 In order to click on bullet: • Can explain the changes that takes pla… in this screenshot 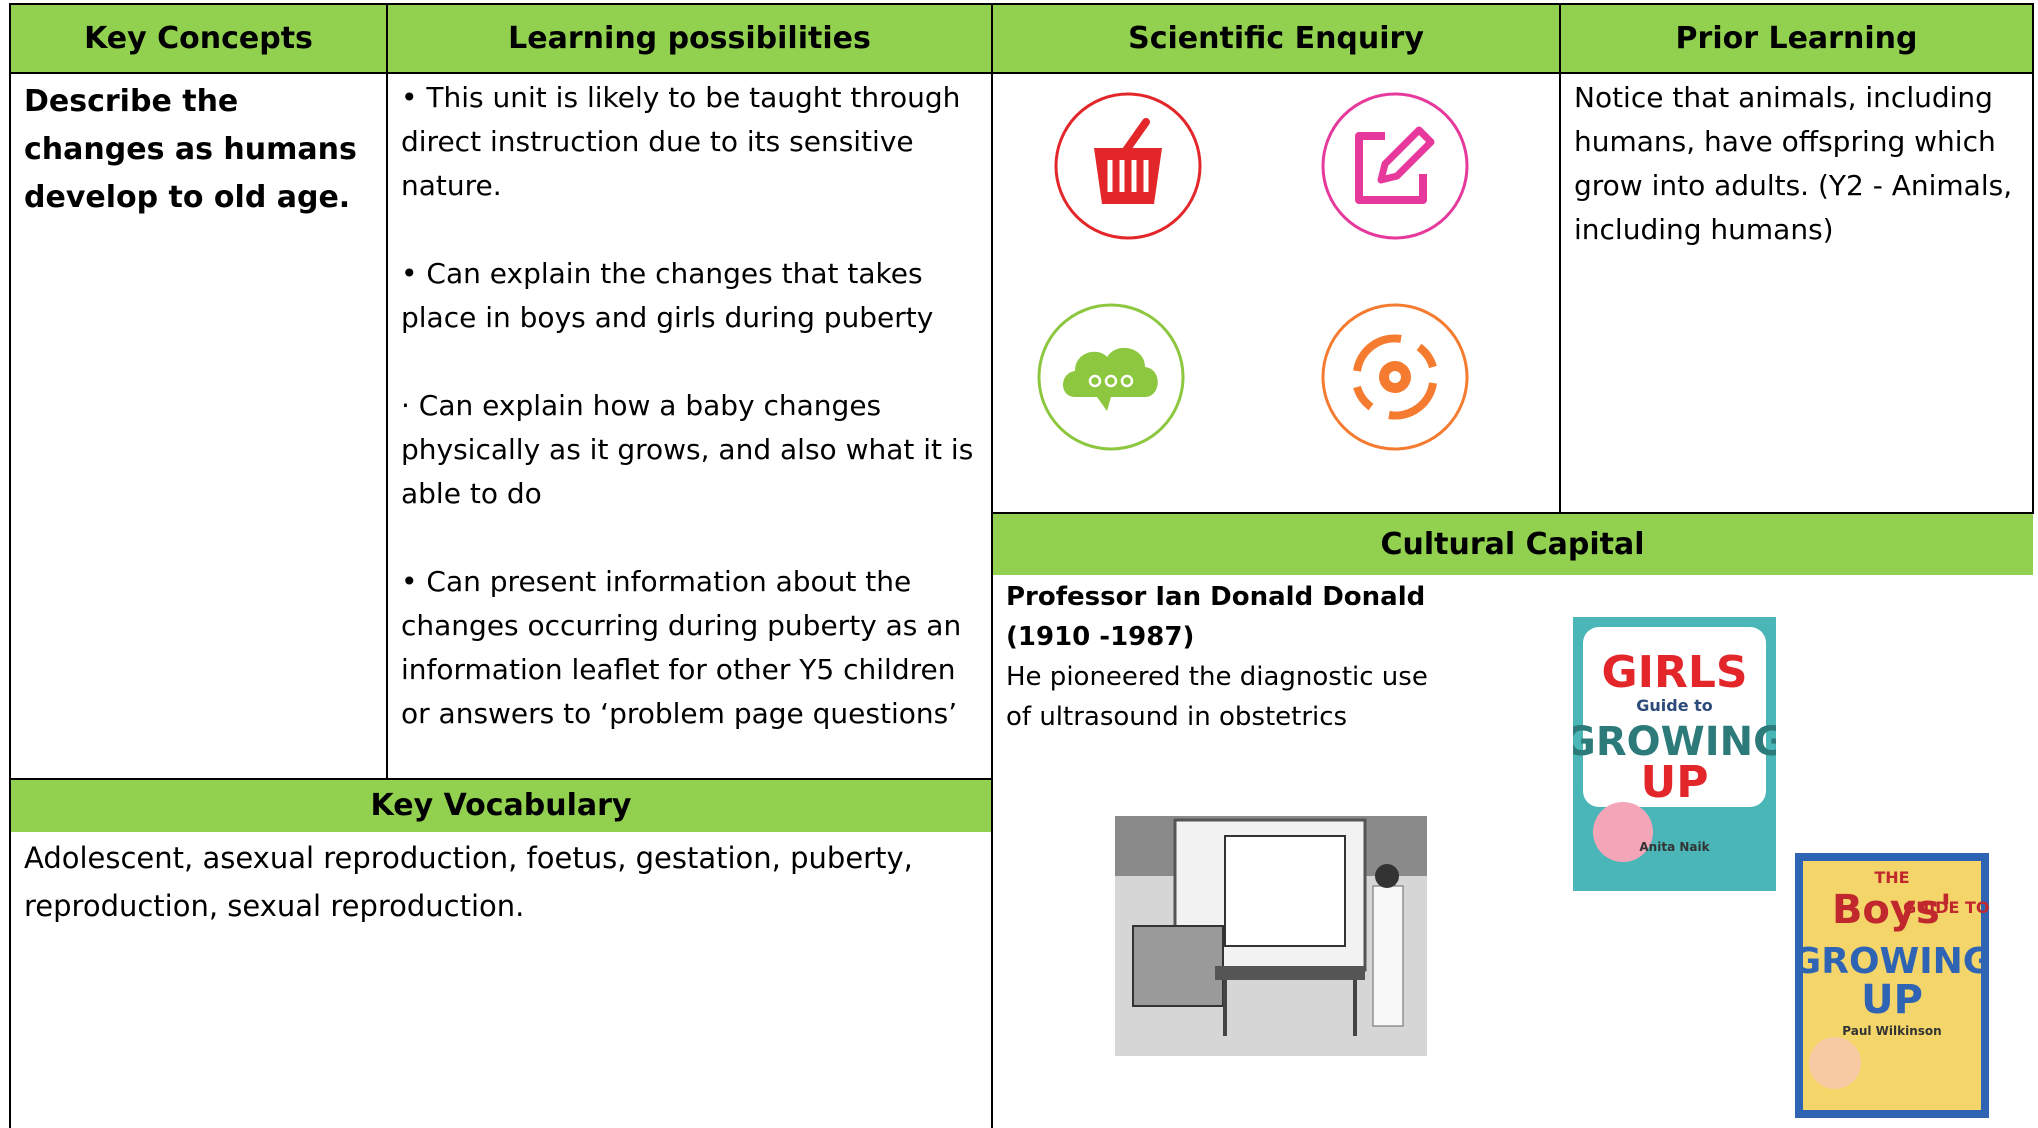, I will do `click(667, 295)`.